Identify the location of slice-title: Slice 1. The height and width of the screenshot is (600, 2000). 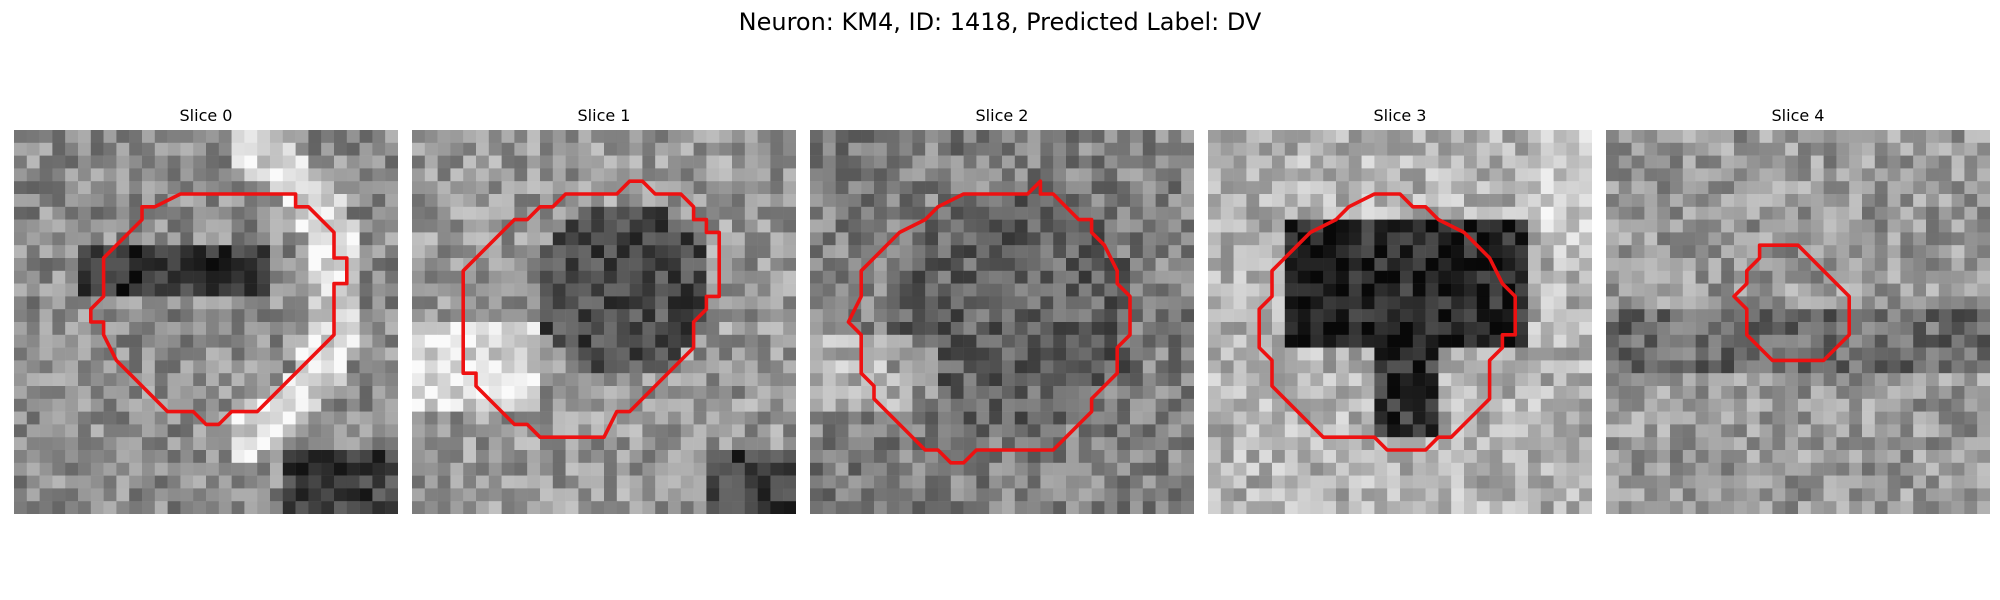
(604, 115).